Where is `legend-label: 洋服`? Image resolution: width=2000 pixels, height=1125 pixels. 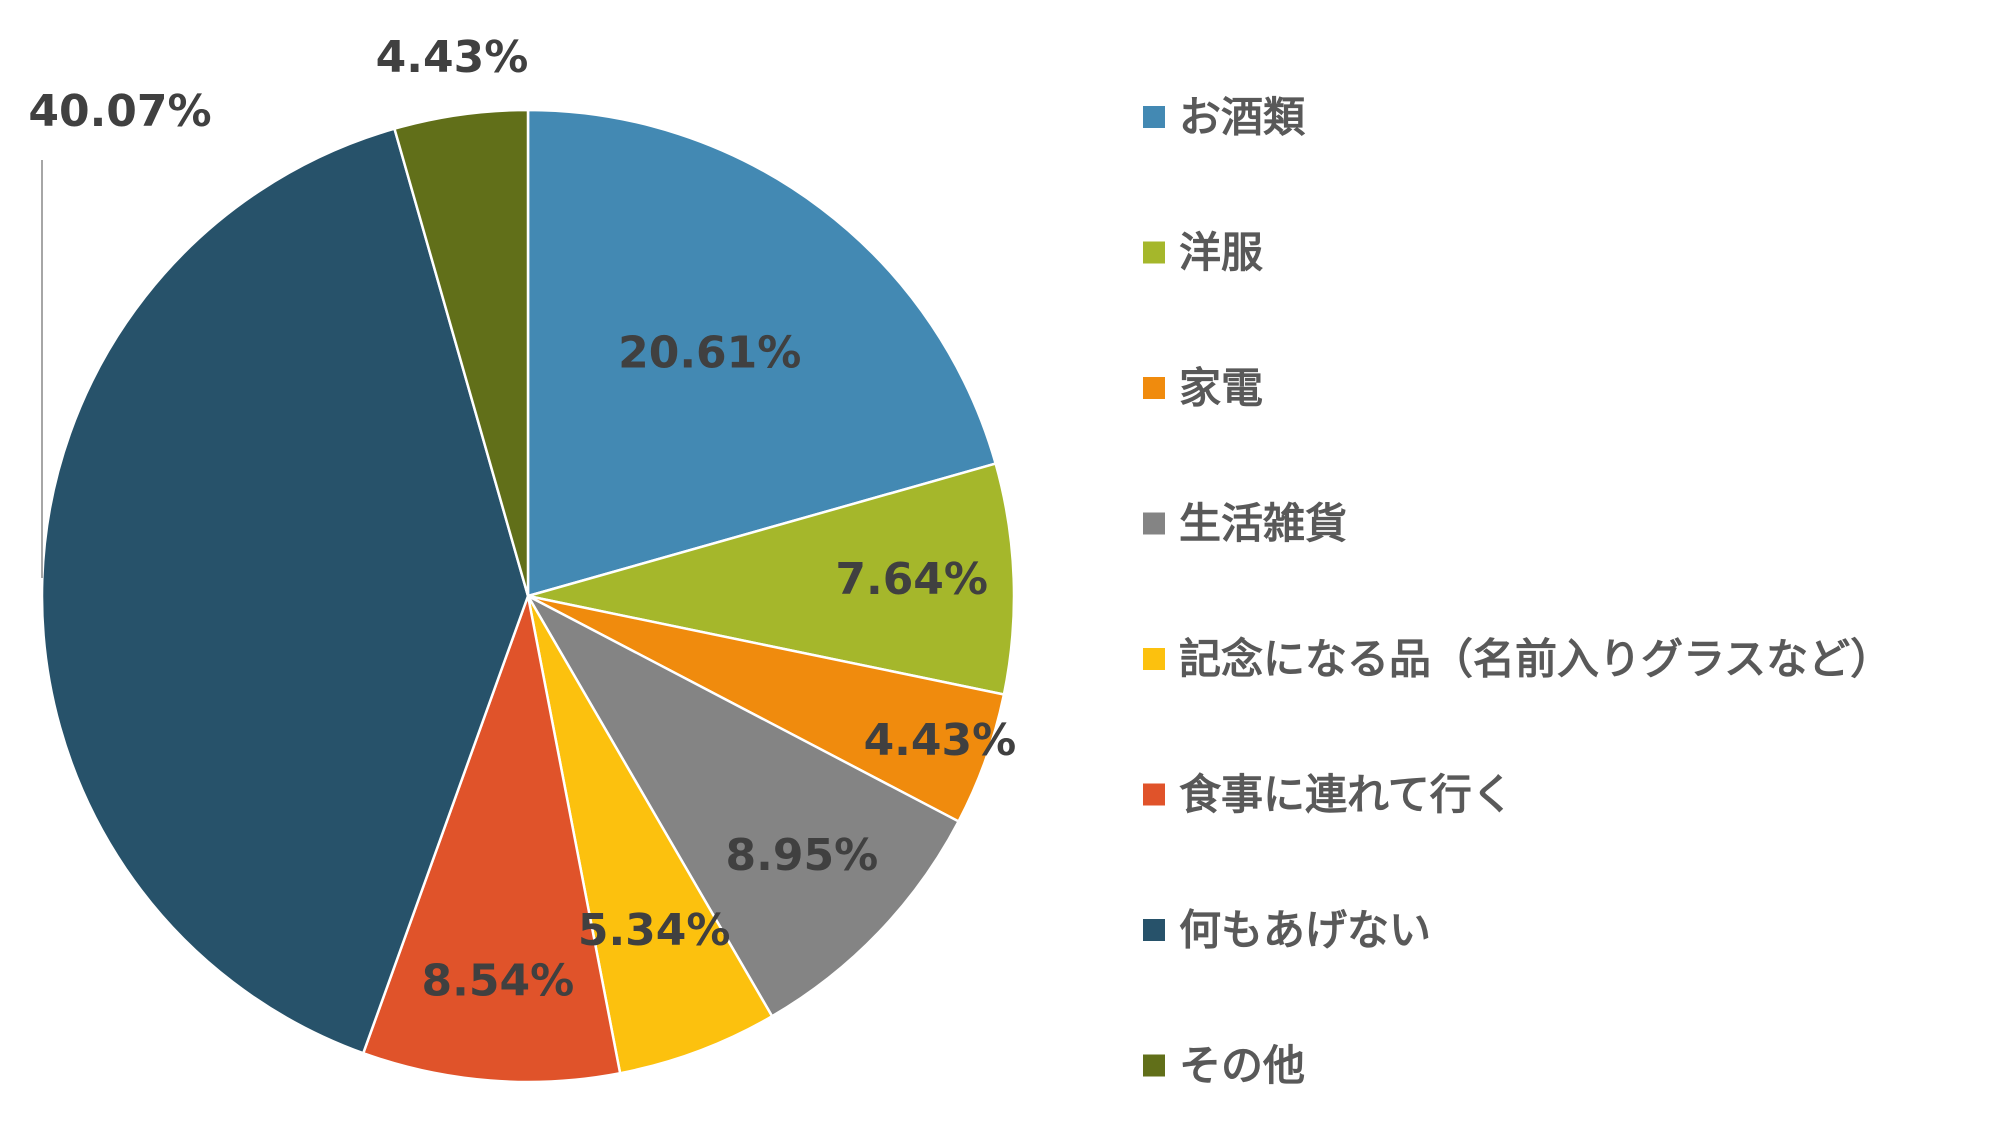
legend-label: 洋服 is located at coordinates (1221, 252).